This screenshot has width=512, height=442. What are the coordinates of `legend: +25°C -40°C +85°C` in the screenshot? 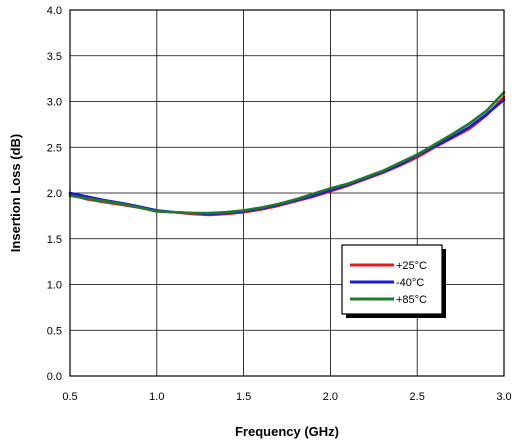 It's located at (393, 281).